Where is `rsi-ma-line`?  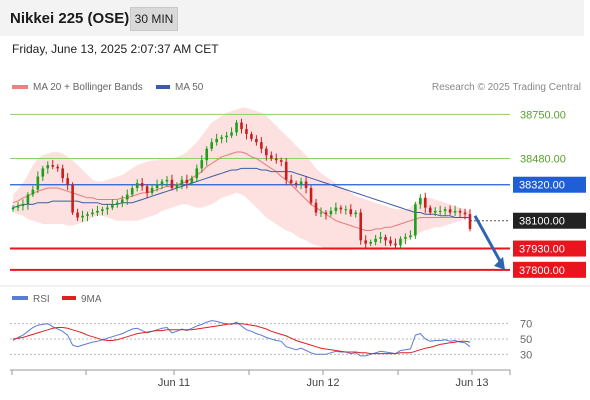 rsi-ma-line is located at coordinates (241, 339).